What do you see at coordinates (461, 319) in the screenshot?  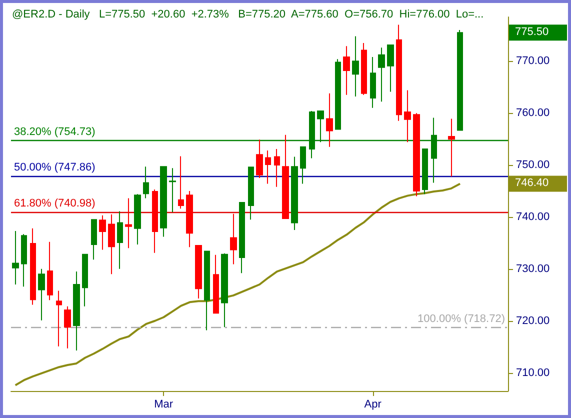 I see `ref-line-label: 100.00% (718.72)` at bounding box center [461, 319].